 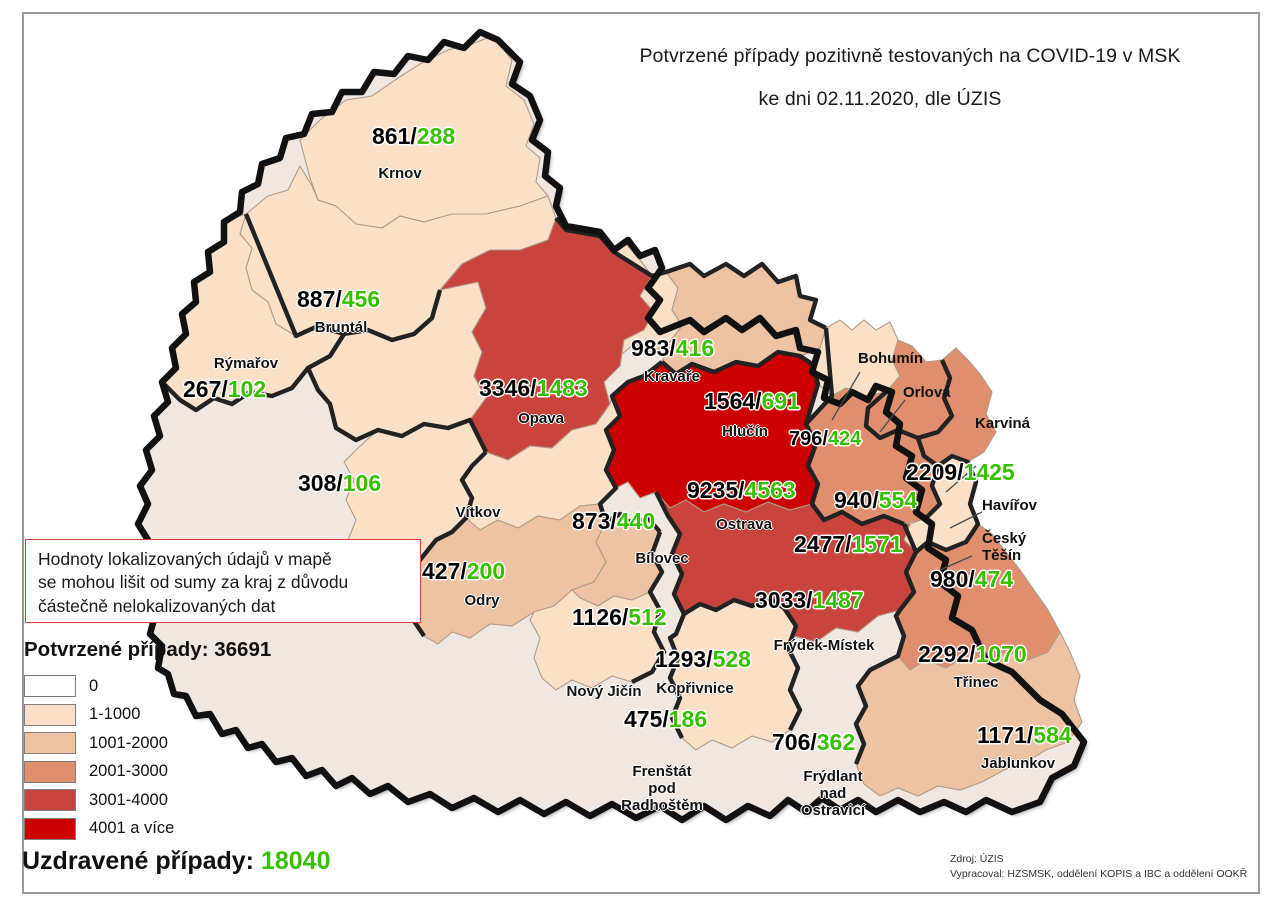 What do you see at coordinates (662, 558) in the screenshot?
I see `label-bilovec: Bílovec` at bounding box center [662, 558].